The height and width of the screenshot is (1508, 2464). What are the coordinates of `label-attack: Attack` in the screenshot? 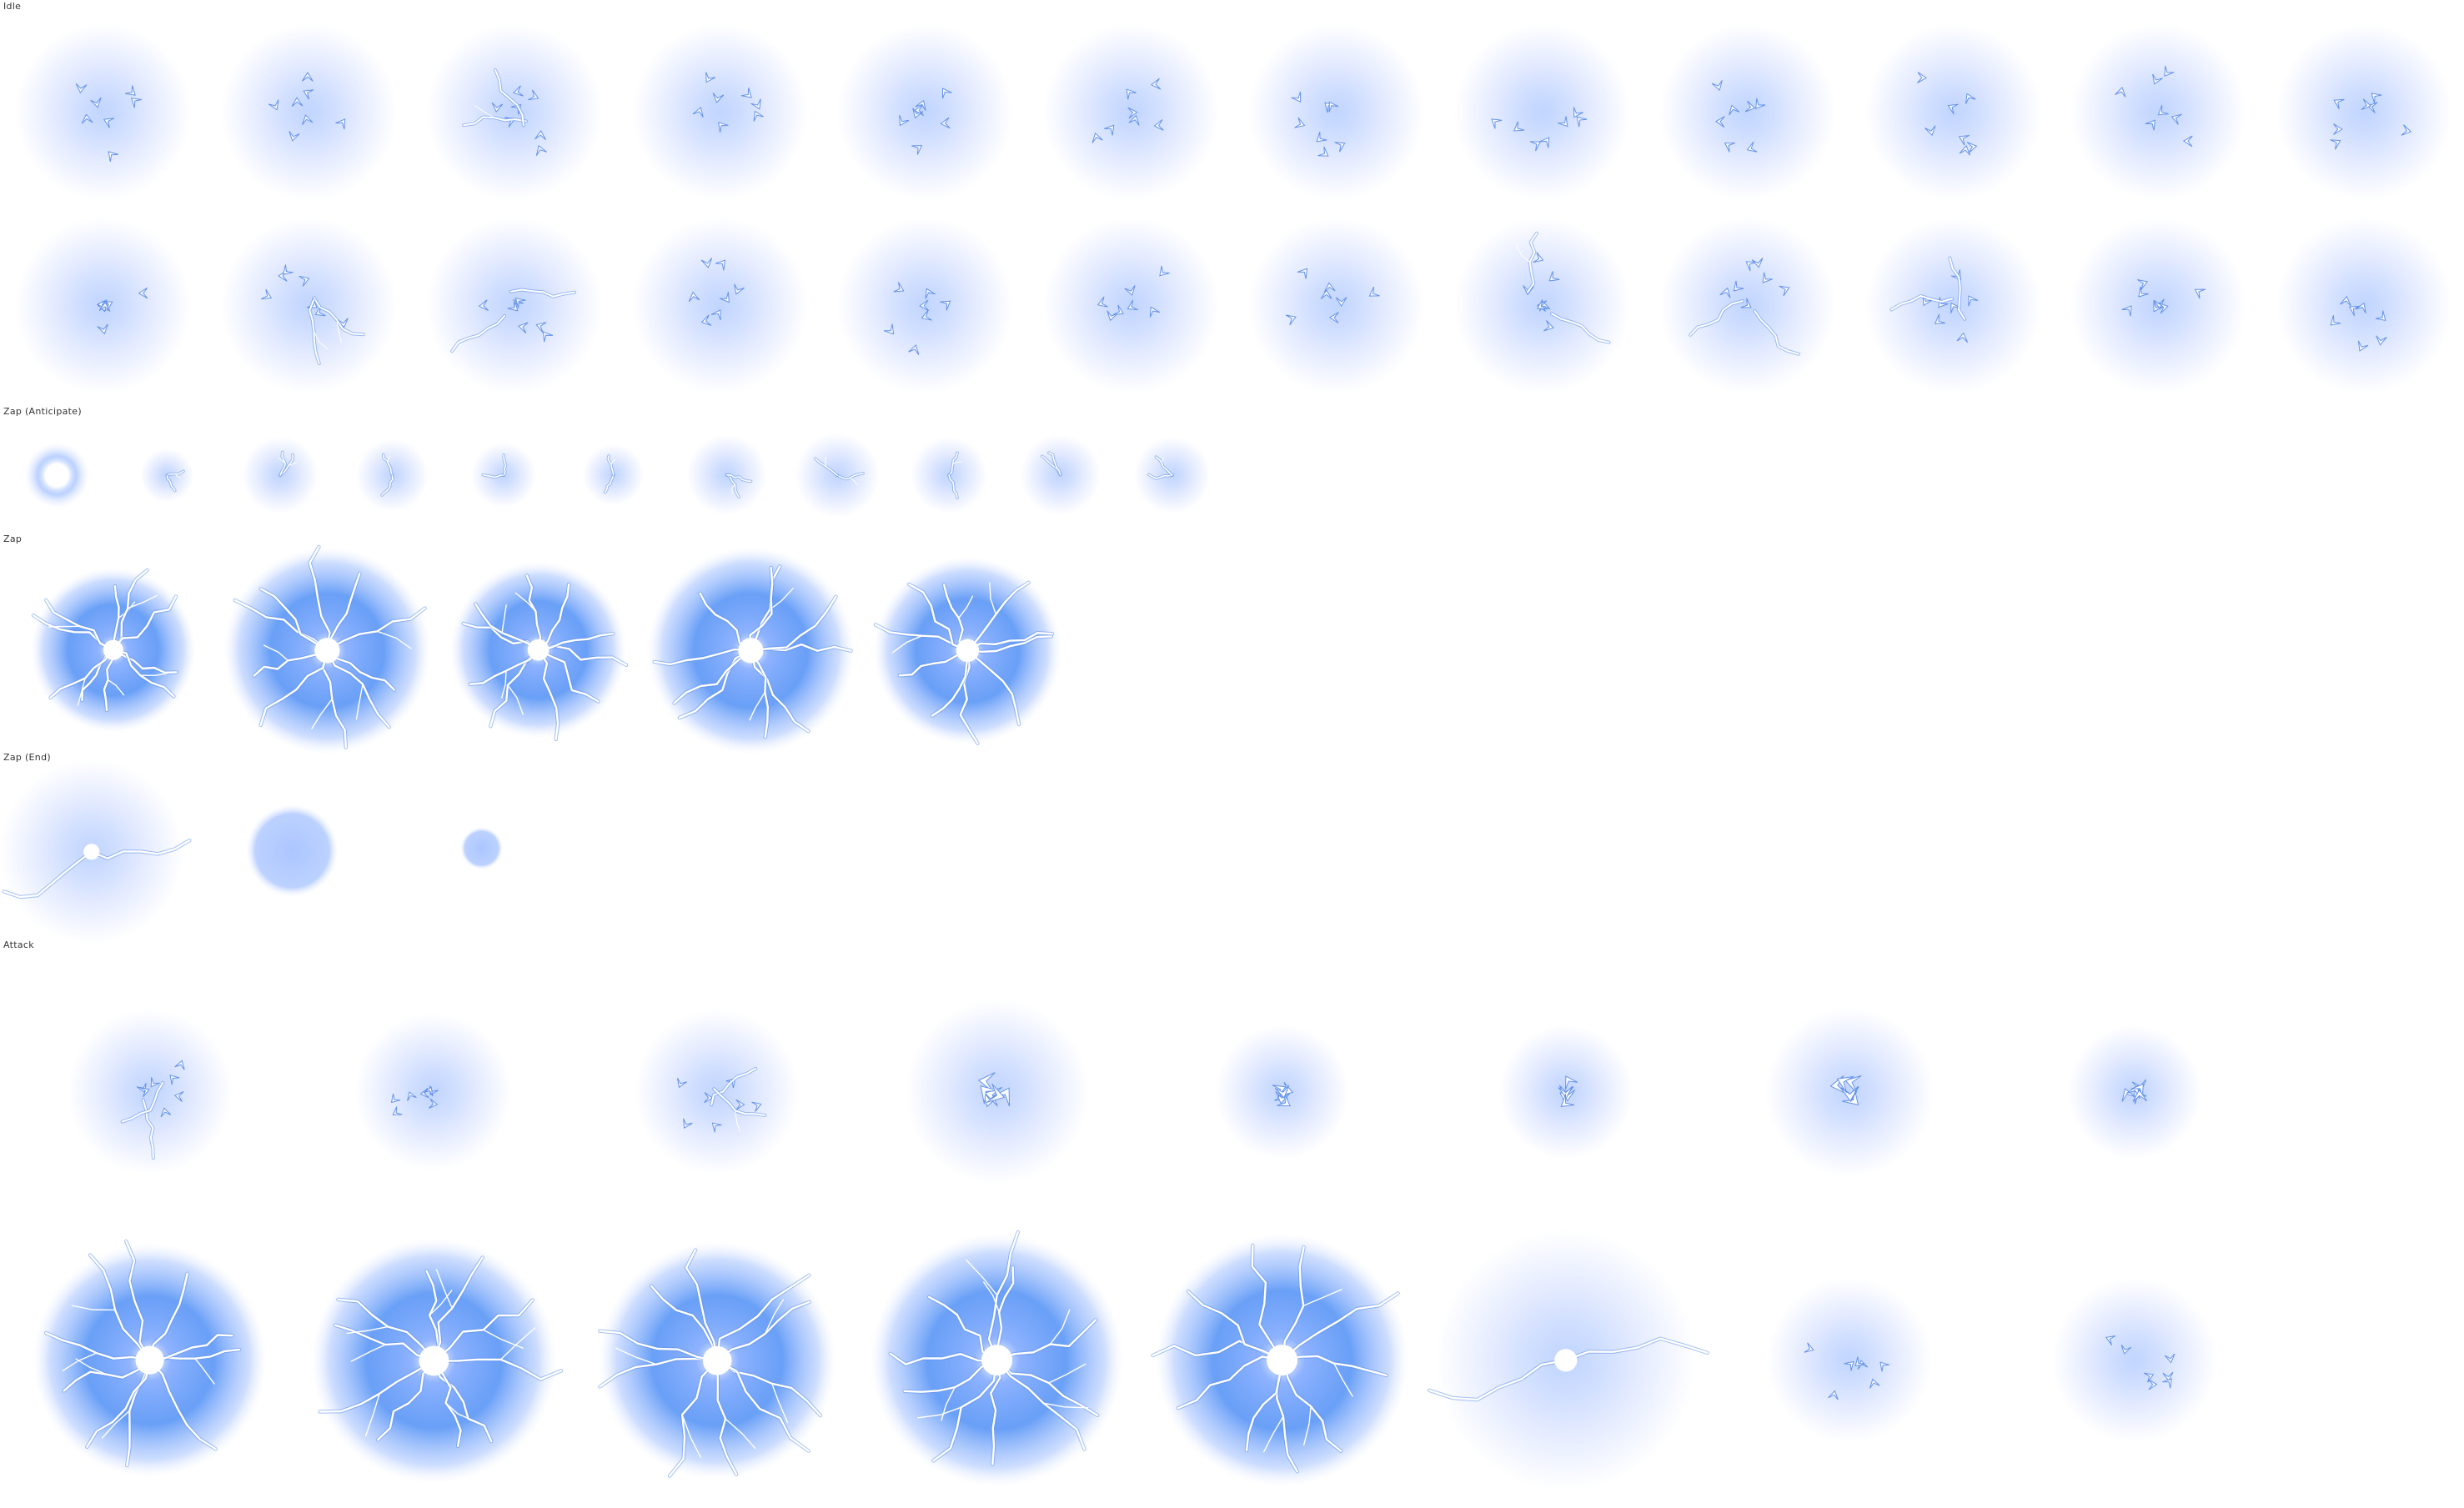 It's located at (18, 944).